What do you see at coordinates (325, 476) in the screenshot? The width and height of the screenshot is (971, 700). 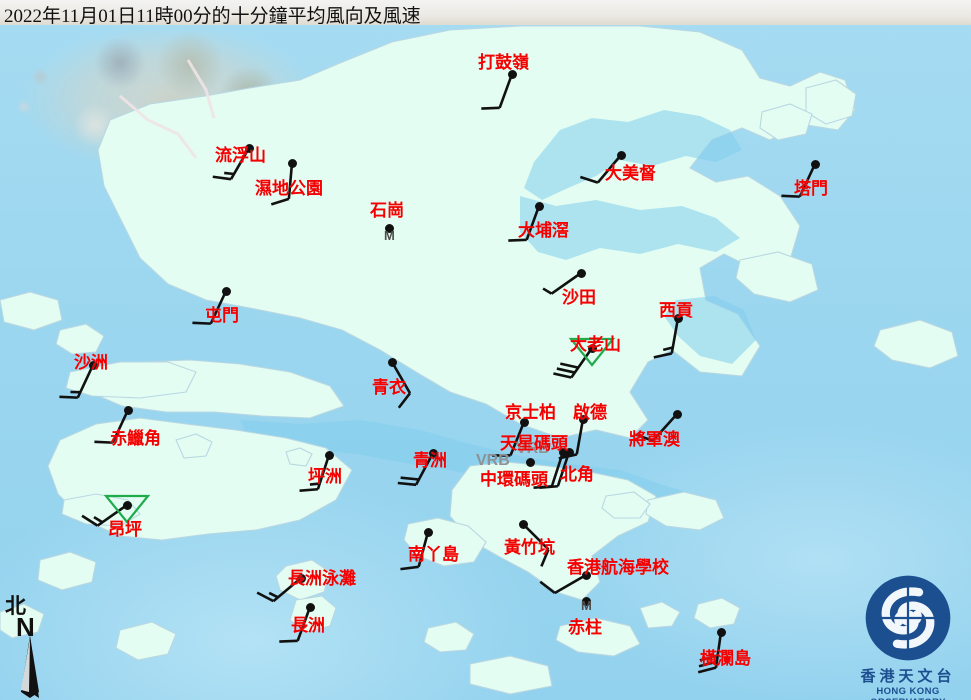 I see `station-label: 坪洲` at bounding box center [325, 476].